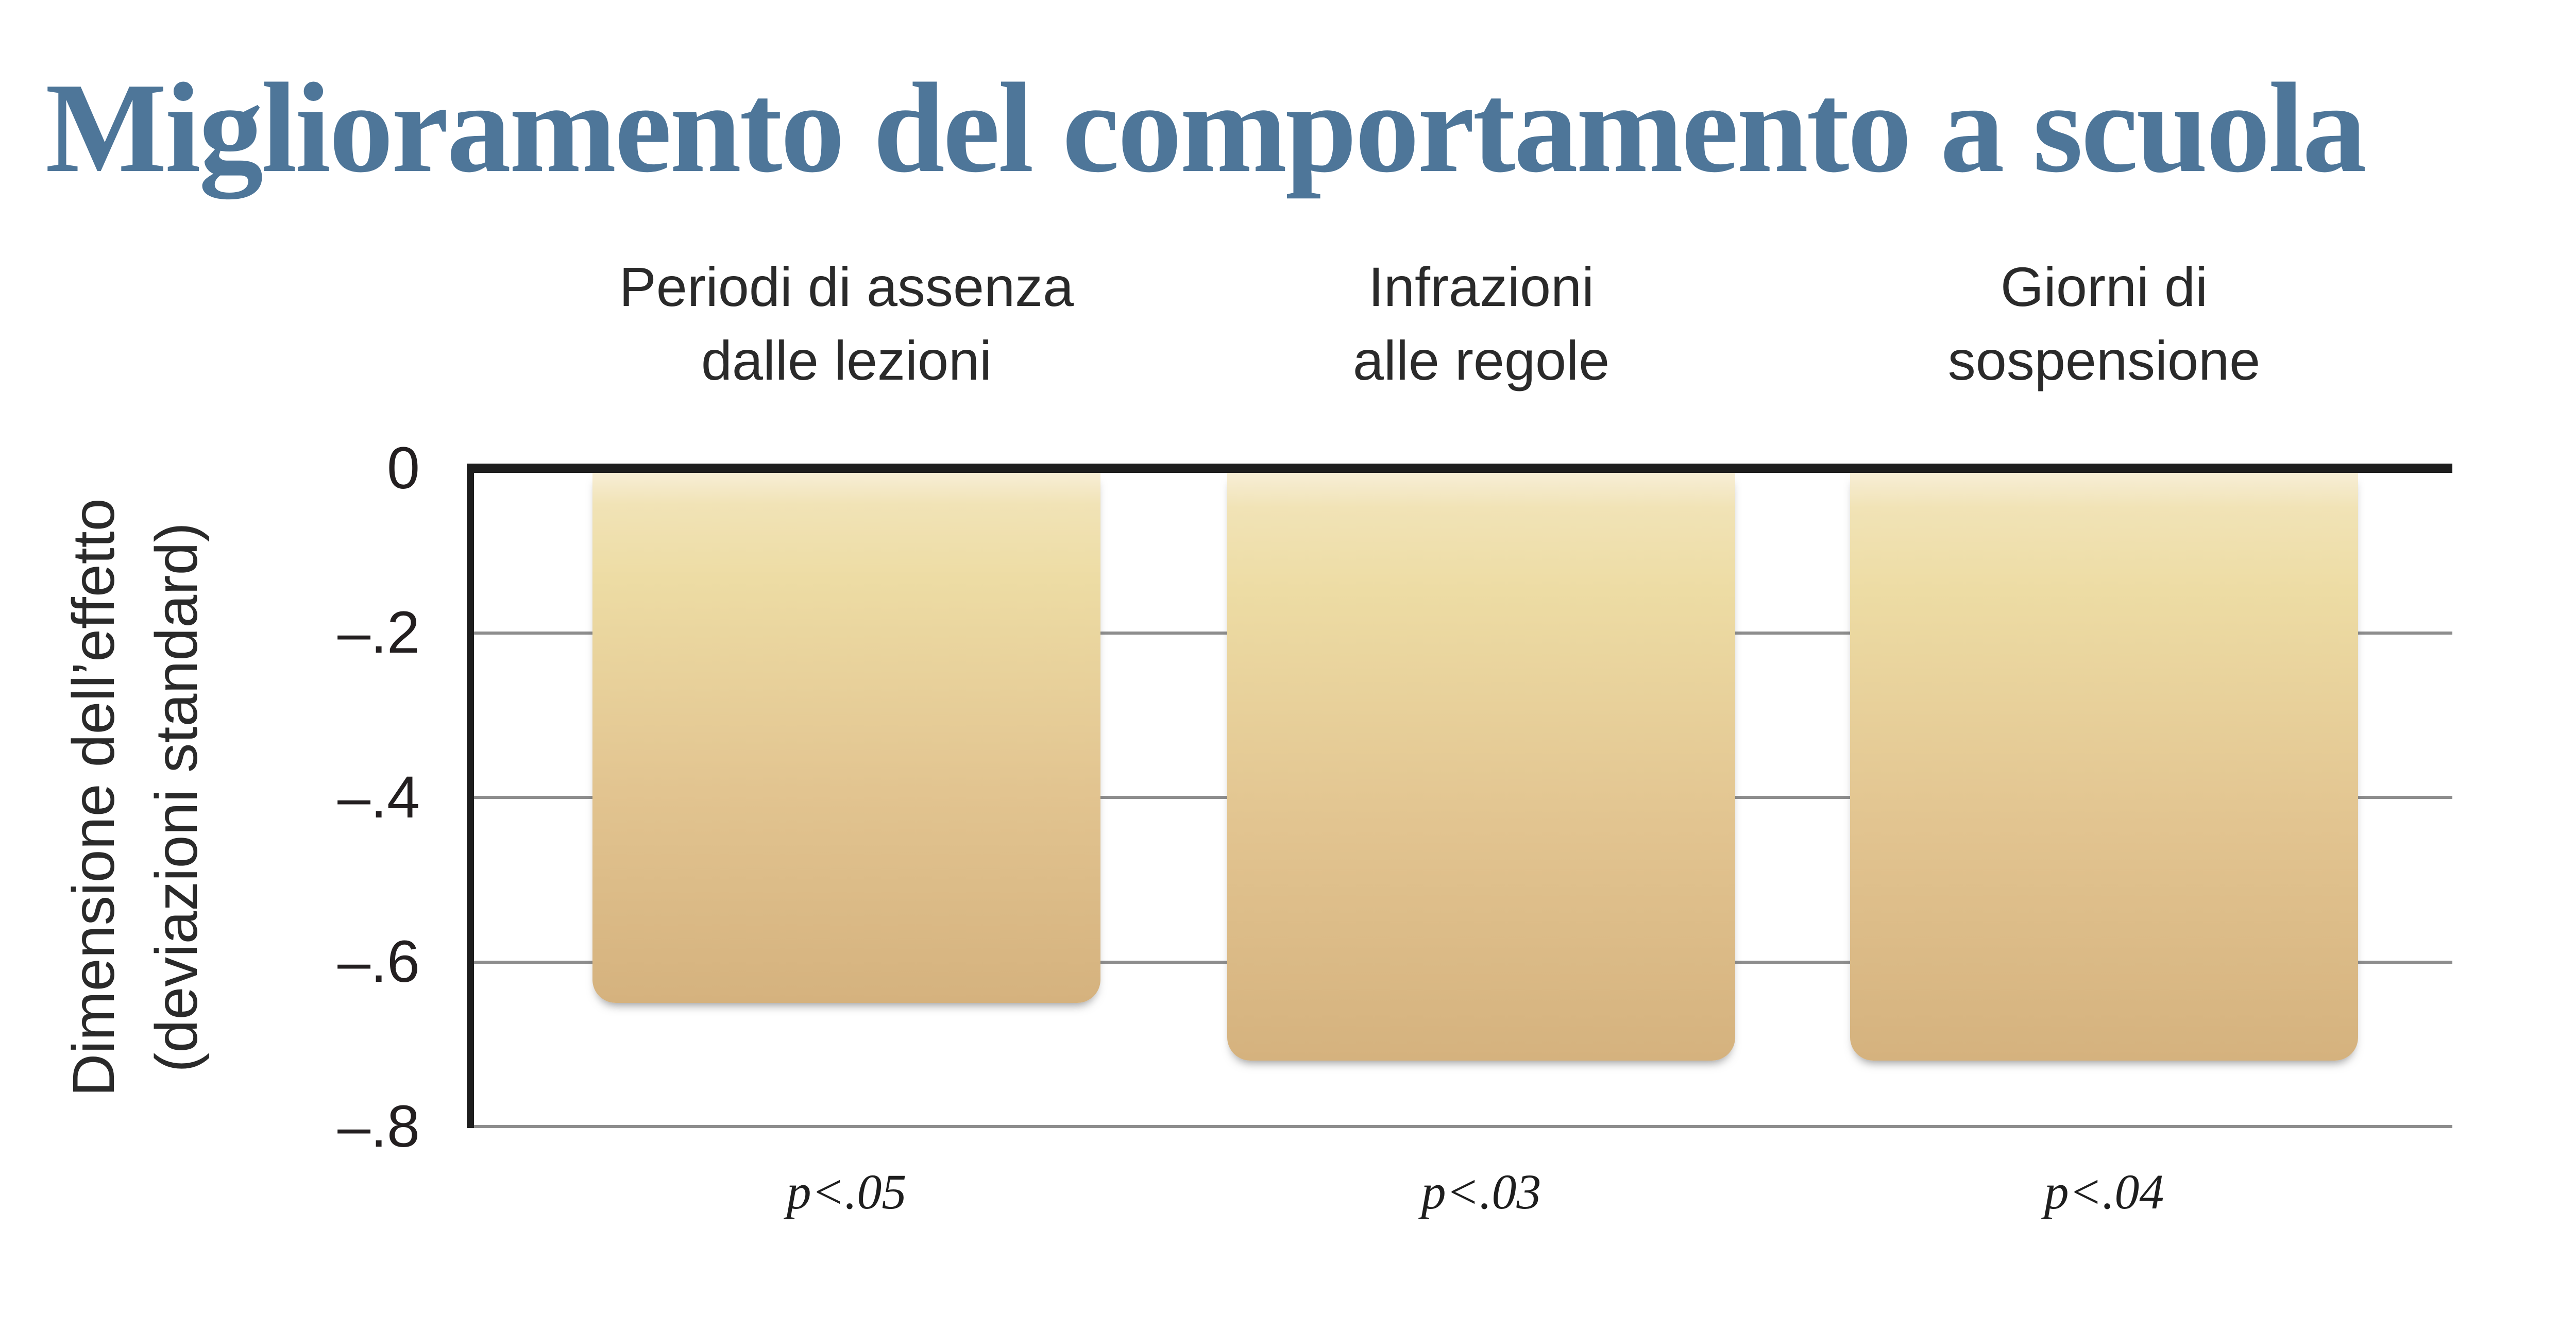  Describe the element at coordinates (846, 286) in the screenshot. I see `category-label-line1: Periodi di assenza` at that location.